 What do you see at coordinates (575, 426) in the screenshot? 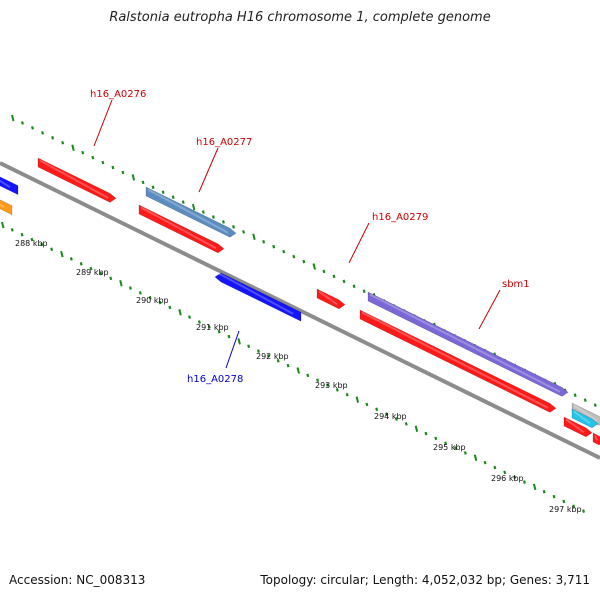
I see `gene-right-red-highlight` at bounding box center [575, 426].